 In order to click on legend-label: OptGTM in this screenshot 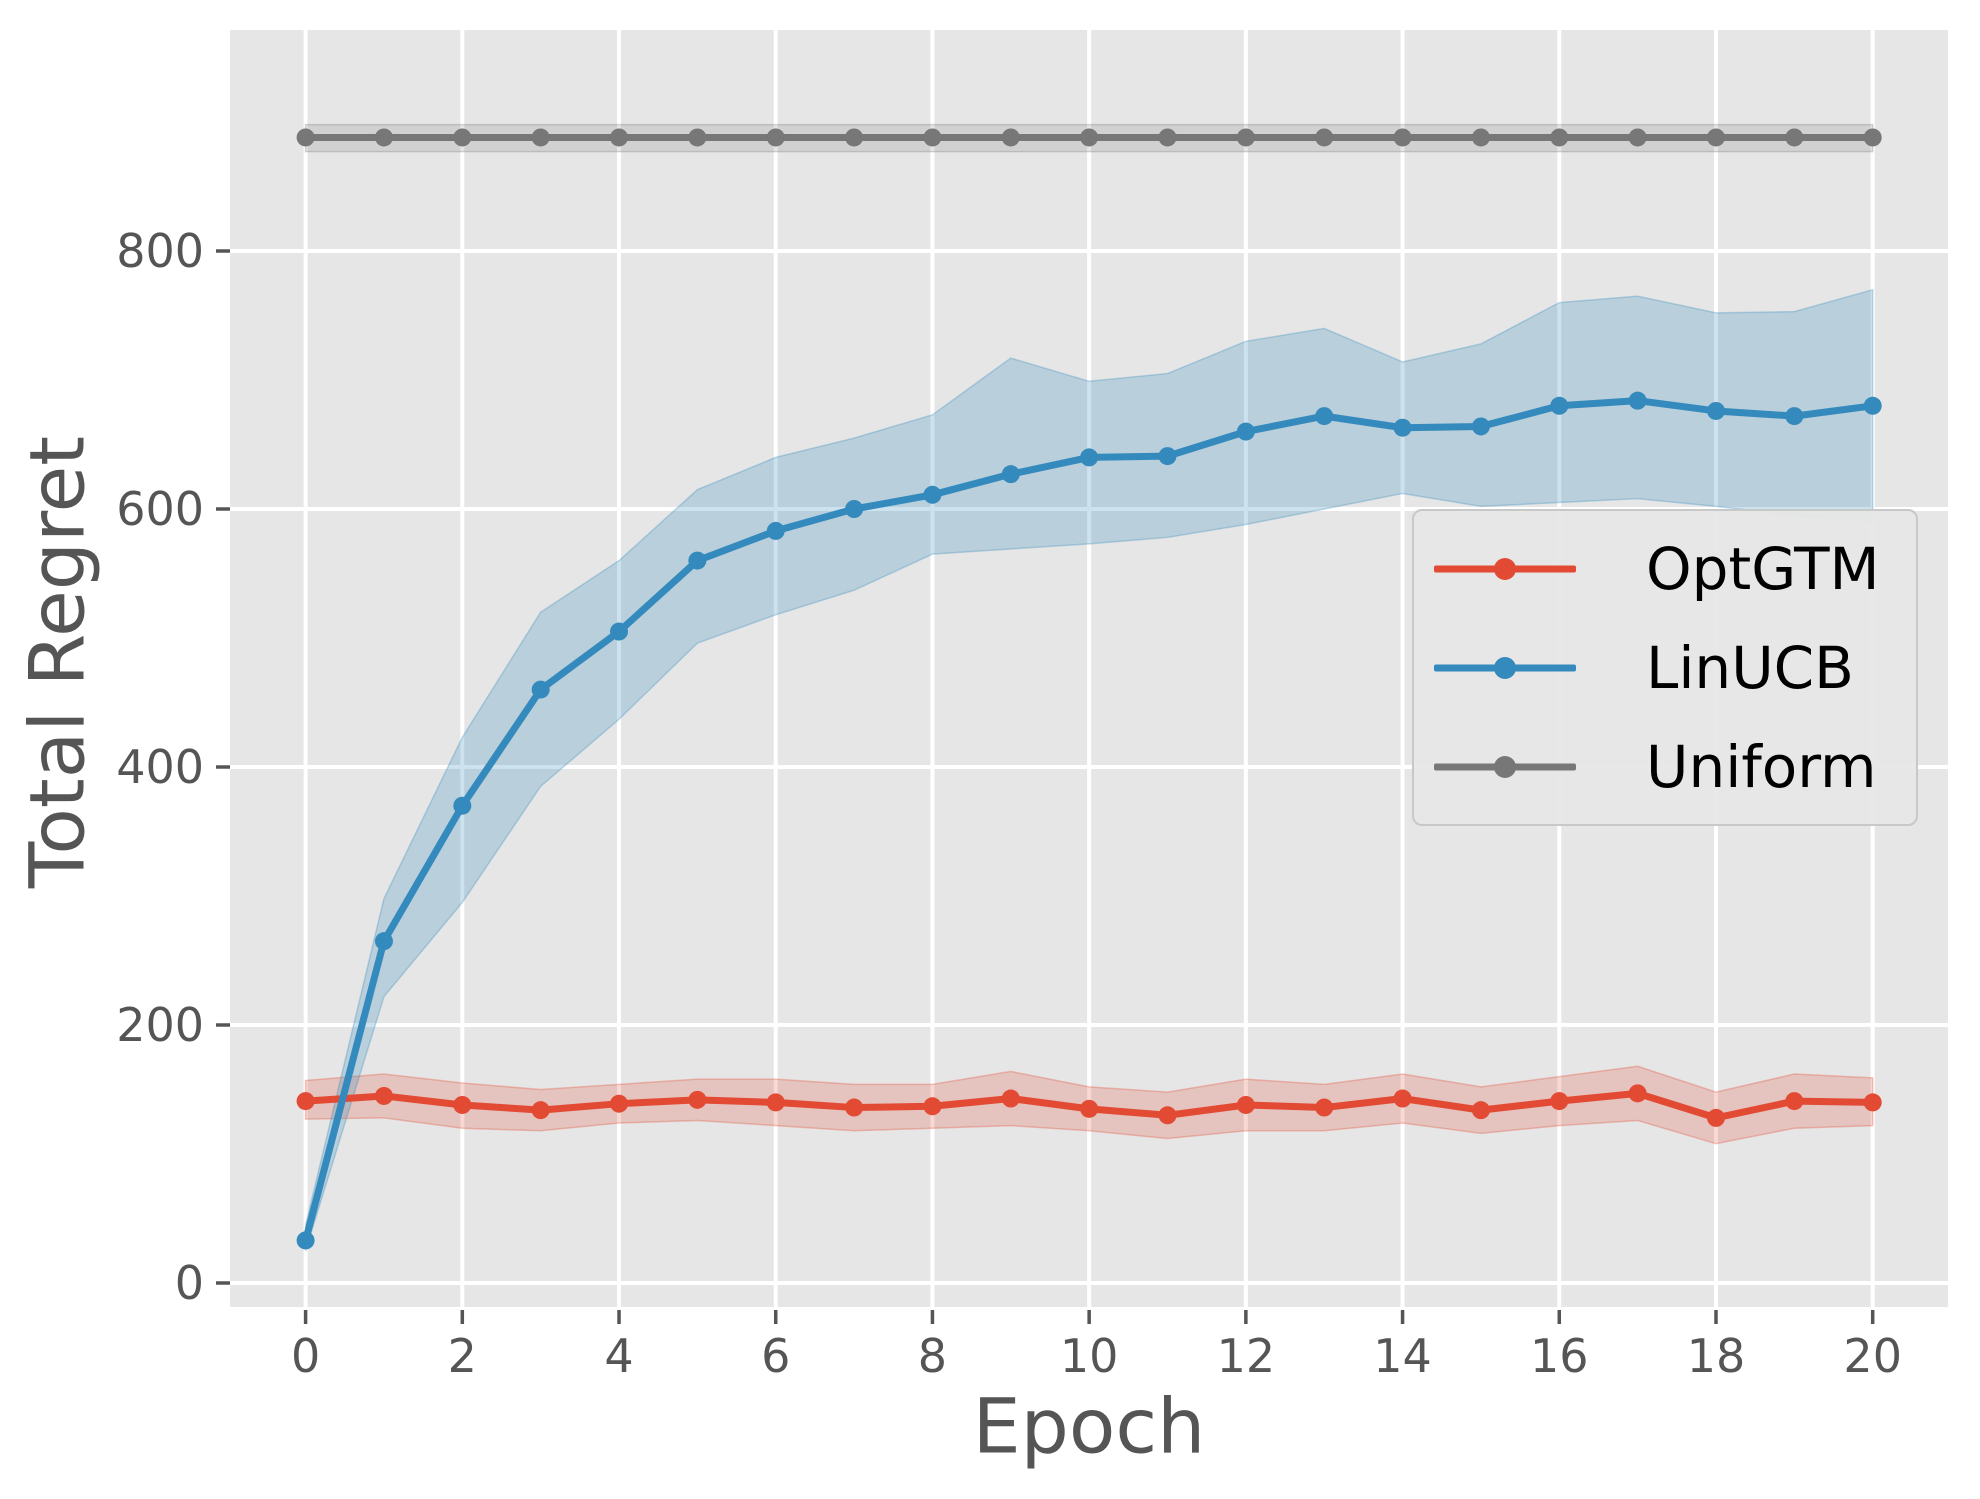, I will do `click(1763, 568)`.